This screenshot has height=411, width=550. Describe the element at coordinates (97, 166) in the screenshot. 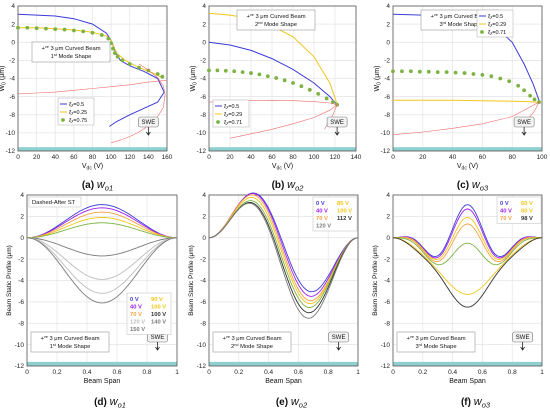

I see `x-axis-label-part: (V)` at that location.